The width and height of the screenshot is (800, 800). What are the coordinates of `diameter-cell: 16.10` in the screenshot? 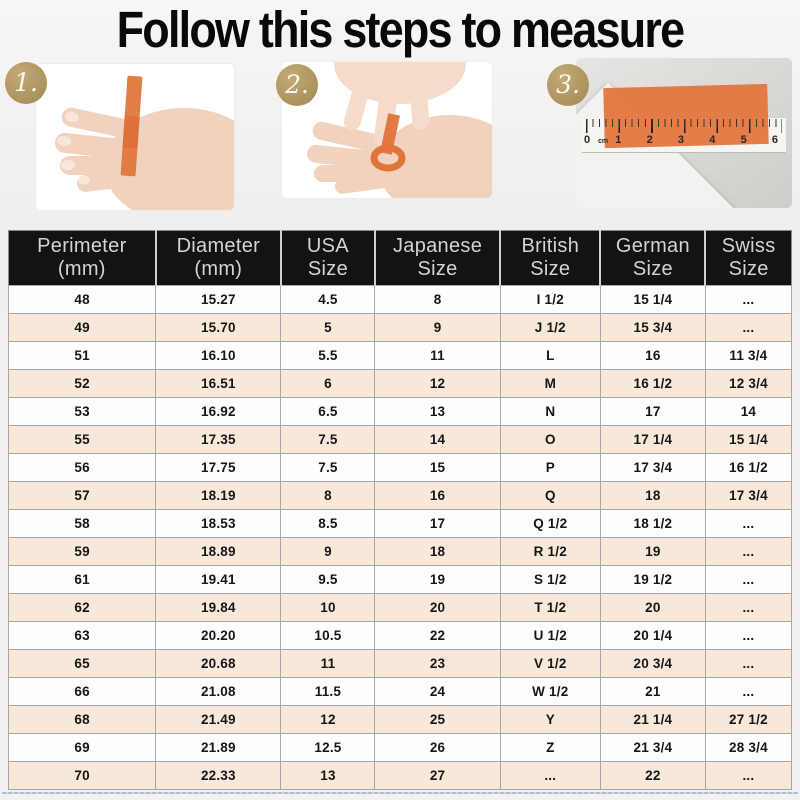 It's located at (218, 355).